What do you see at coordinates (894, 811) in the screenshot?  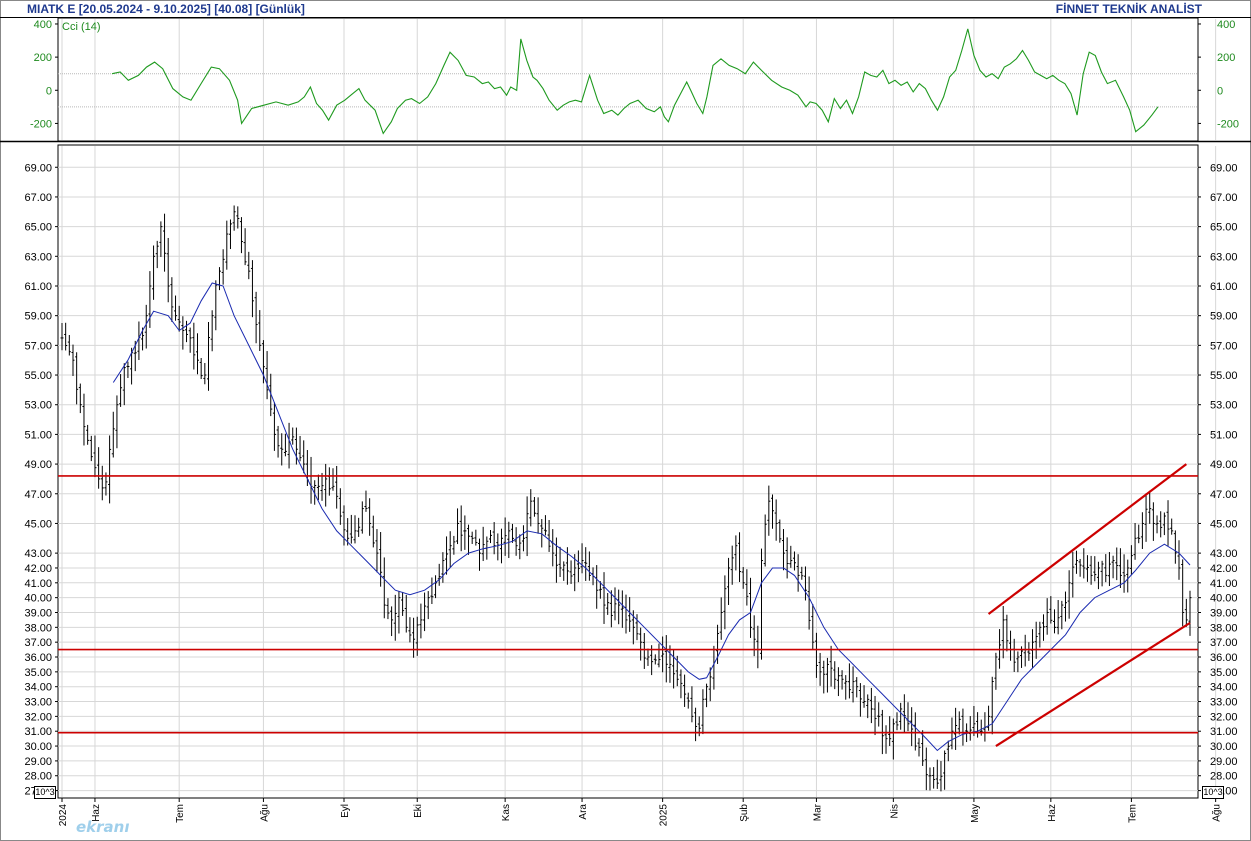 I see `date-label-Nis: Nis` at bounding box center [894, 811].